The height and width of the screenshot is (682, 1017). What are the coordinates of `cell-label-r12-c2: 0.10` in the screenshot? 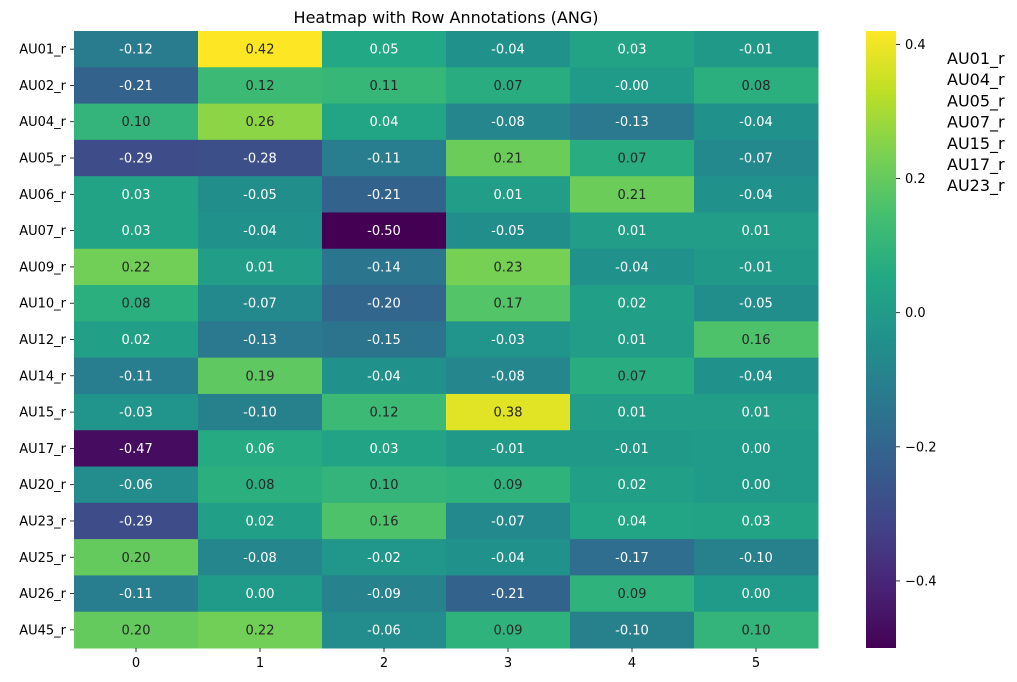 It's located at (384, 485).